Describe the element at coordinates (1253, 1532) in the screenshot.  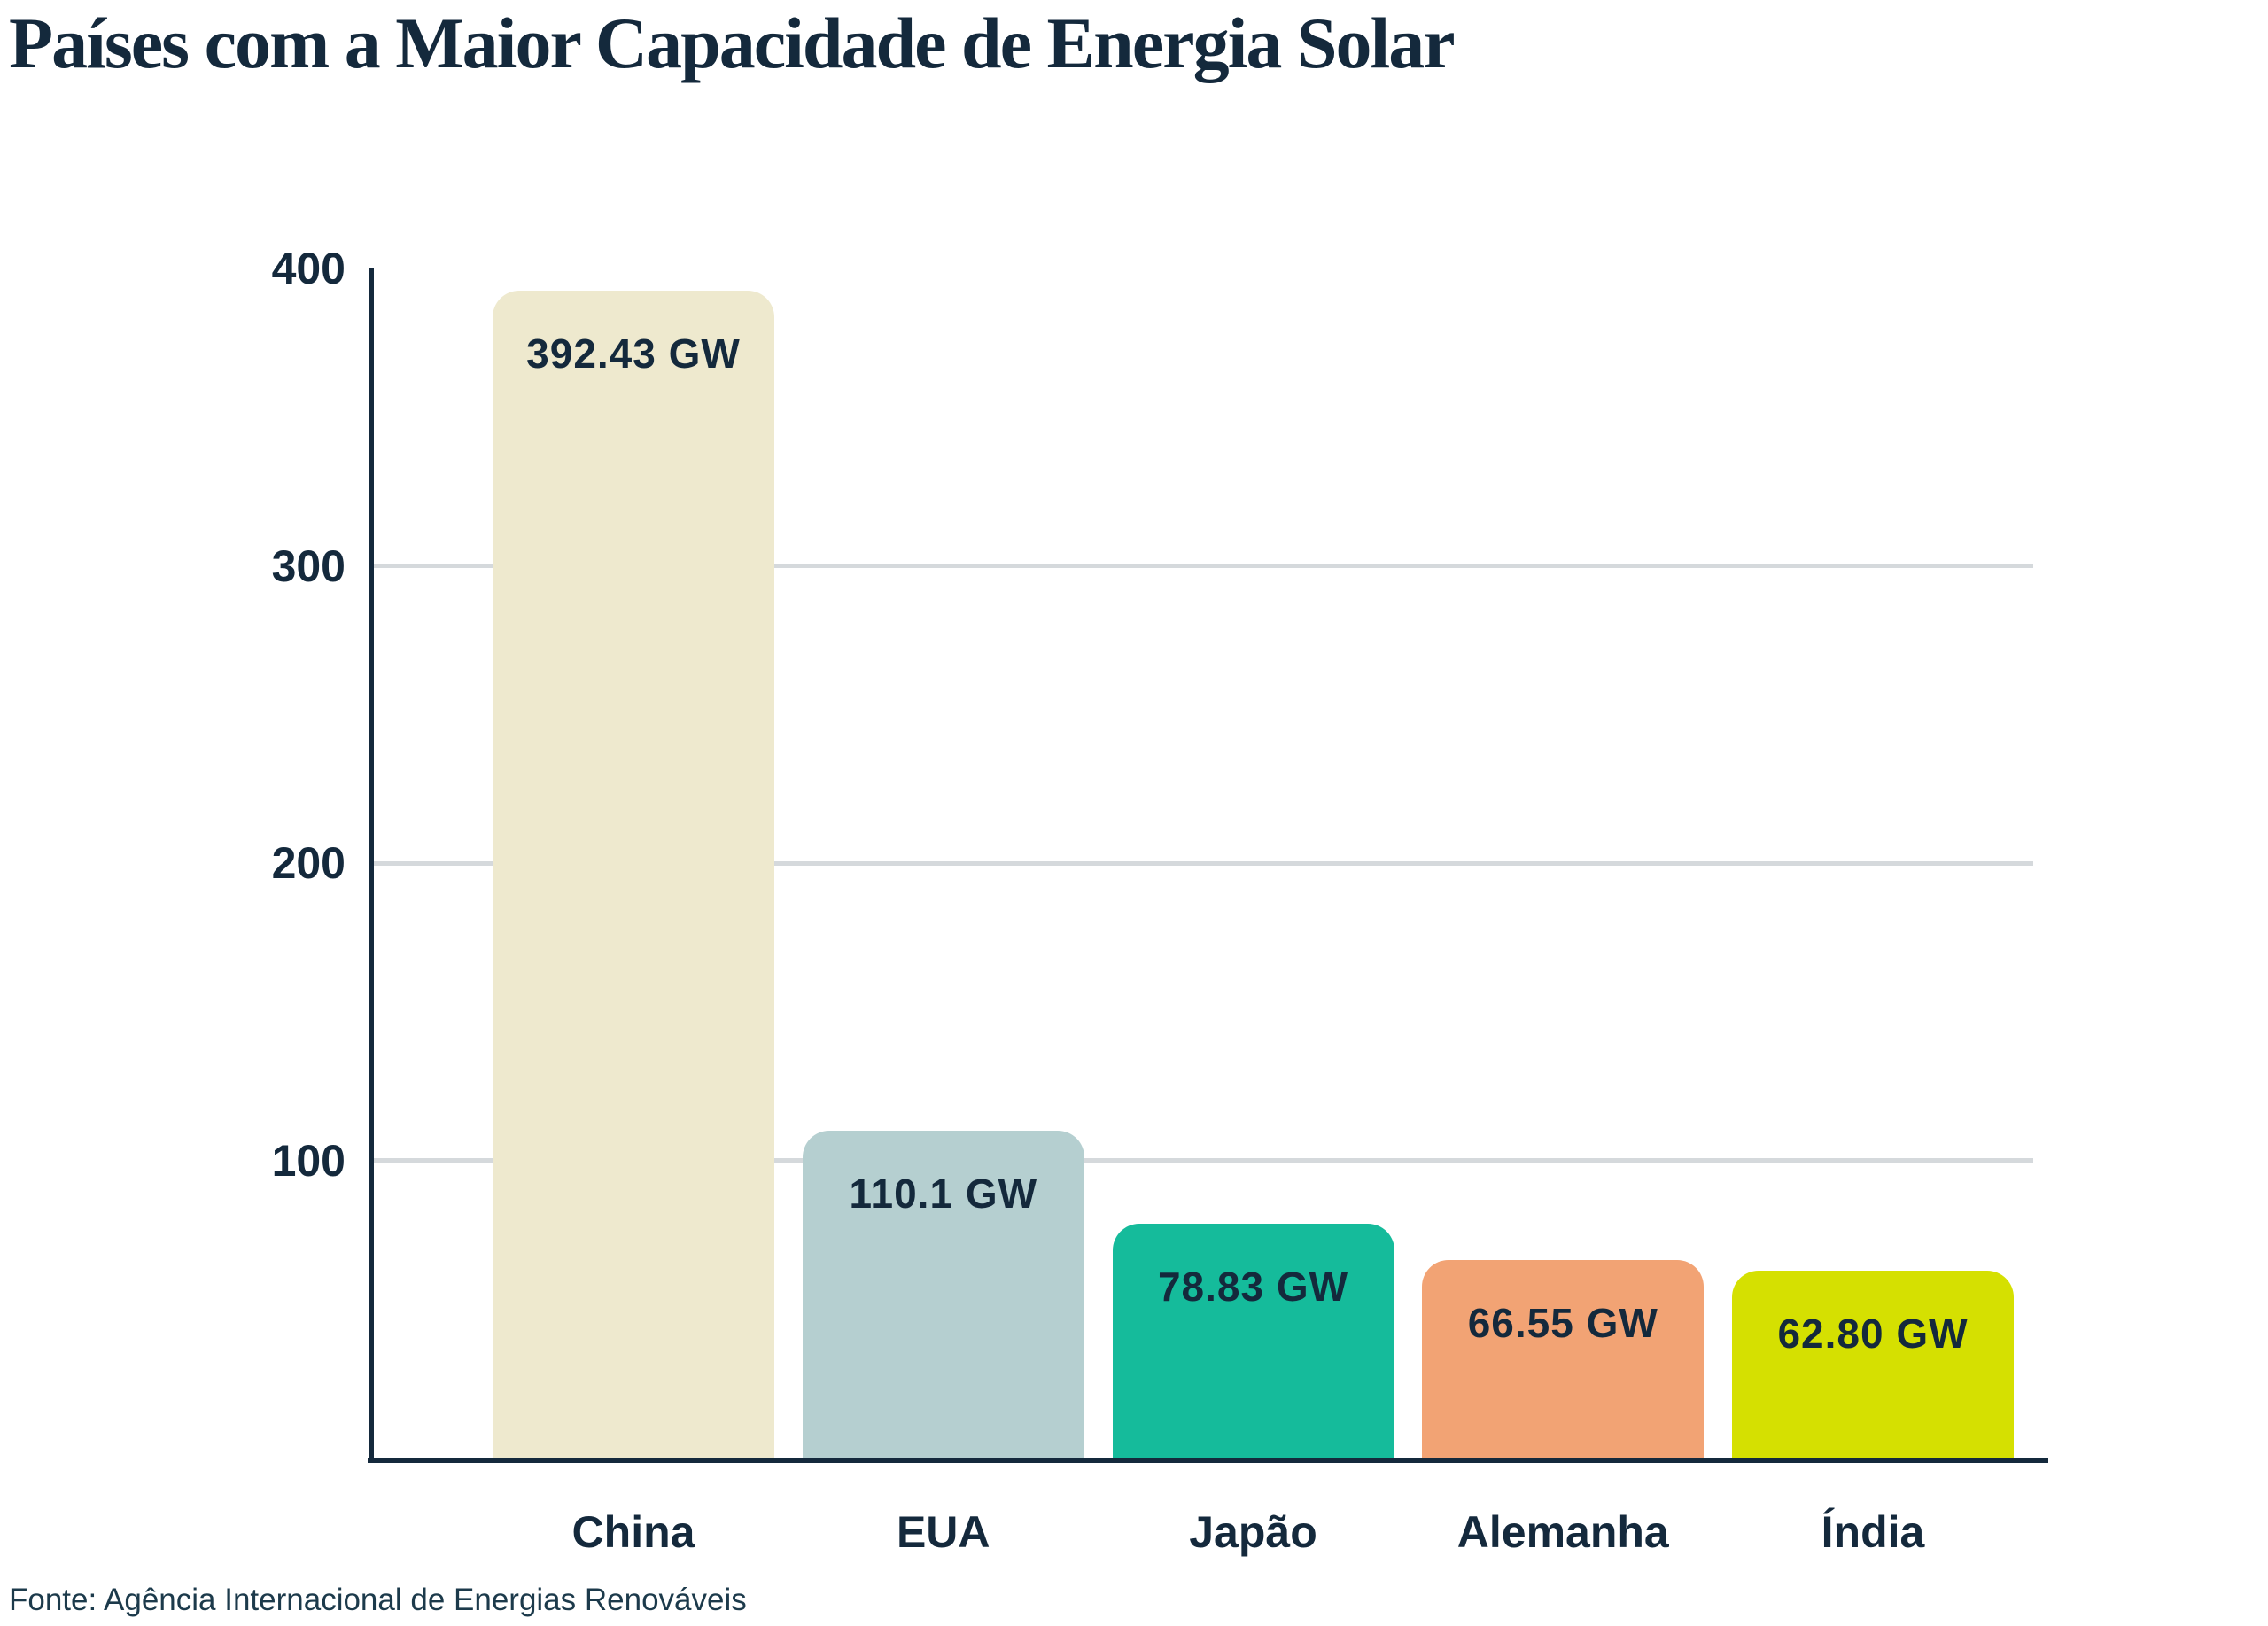
I see `x-tick-label-japão: Japão` at that location.